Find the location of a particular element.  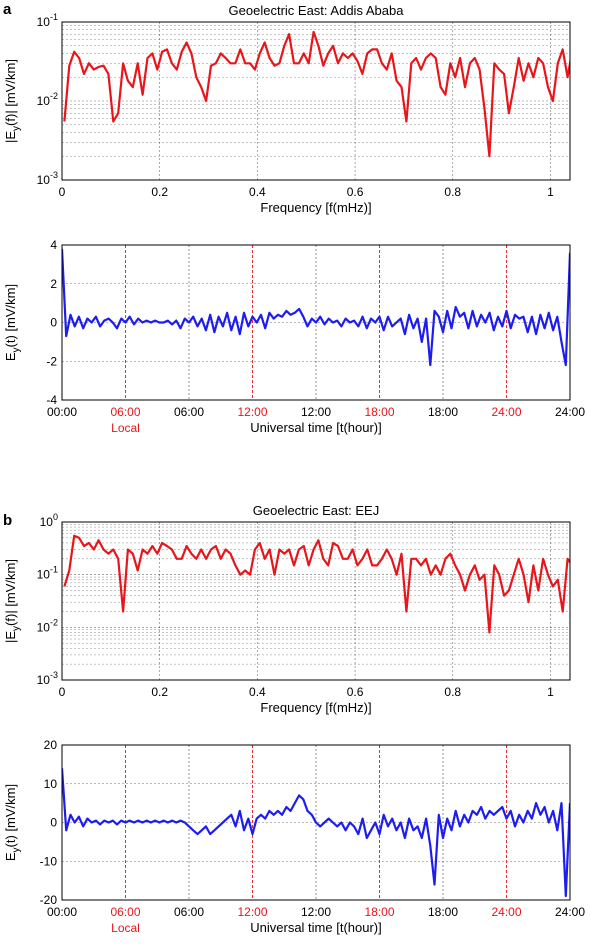

panel-label-b: b is located at coordinates (7, 520).